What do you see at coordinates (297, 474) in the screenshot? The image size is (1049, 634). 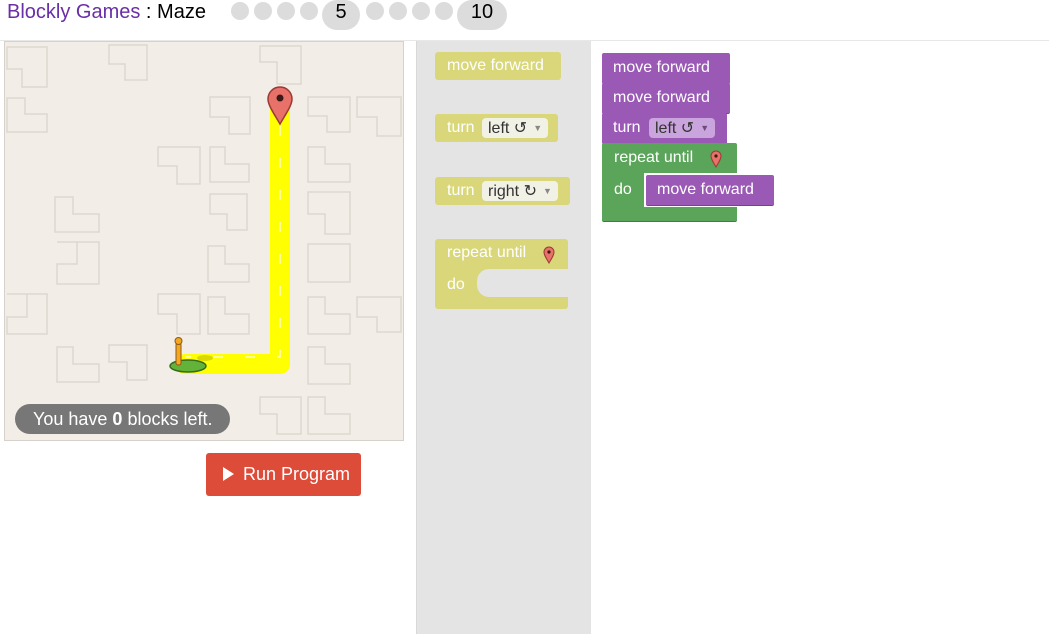 I see `run-program-label: Run Program` at bounding box center [297, 474].